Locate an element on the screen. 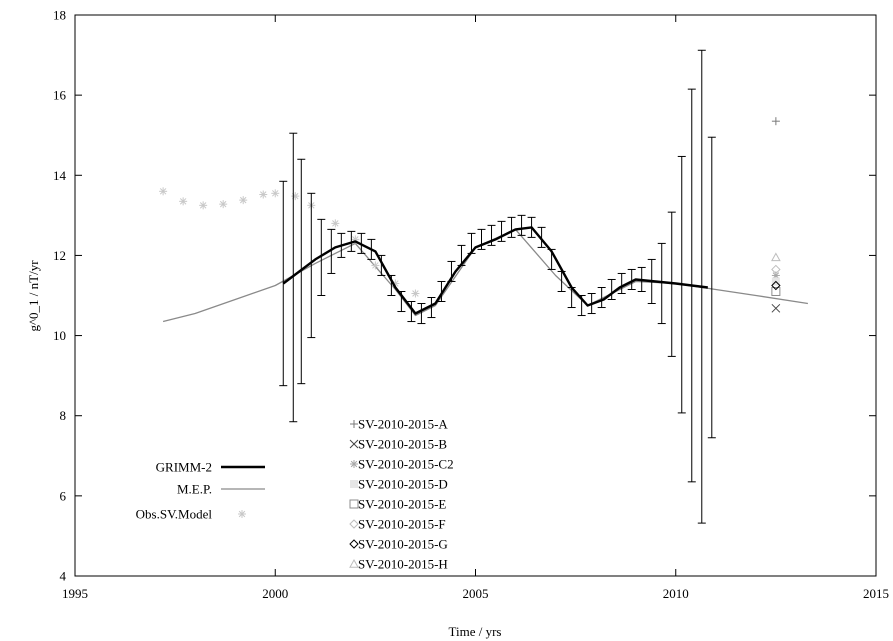 Image resolution: width=893 pixels, height=641 pixels. legend-center-label: SV-2010-2015-F is located at coordinates (402, 524).